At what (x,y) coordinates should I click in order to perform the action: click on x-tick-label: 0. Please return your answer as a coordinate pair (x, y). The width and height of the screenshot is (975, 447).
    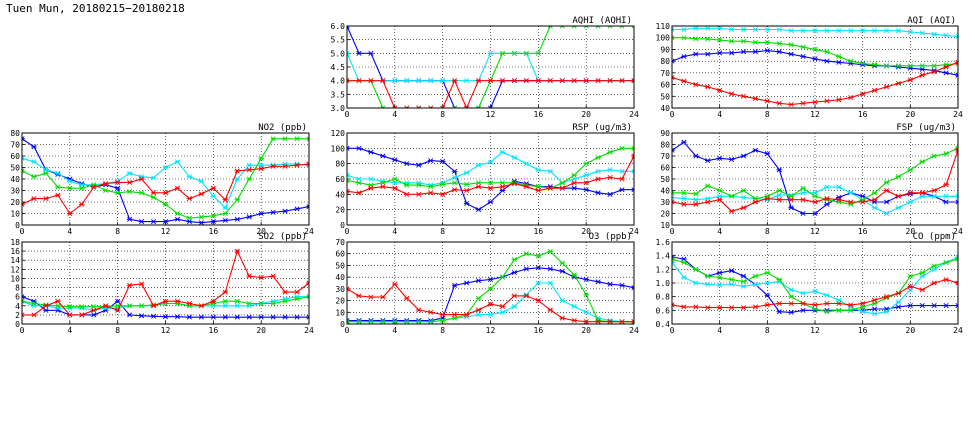
    Looking at the image, I should click on (22, 330).